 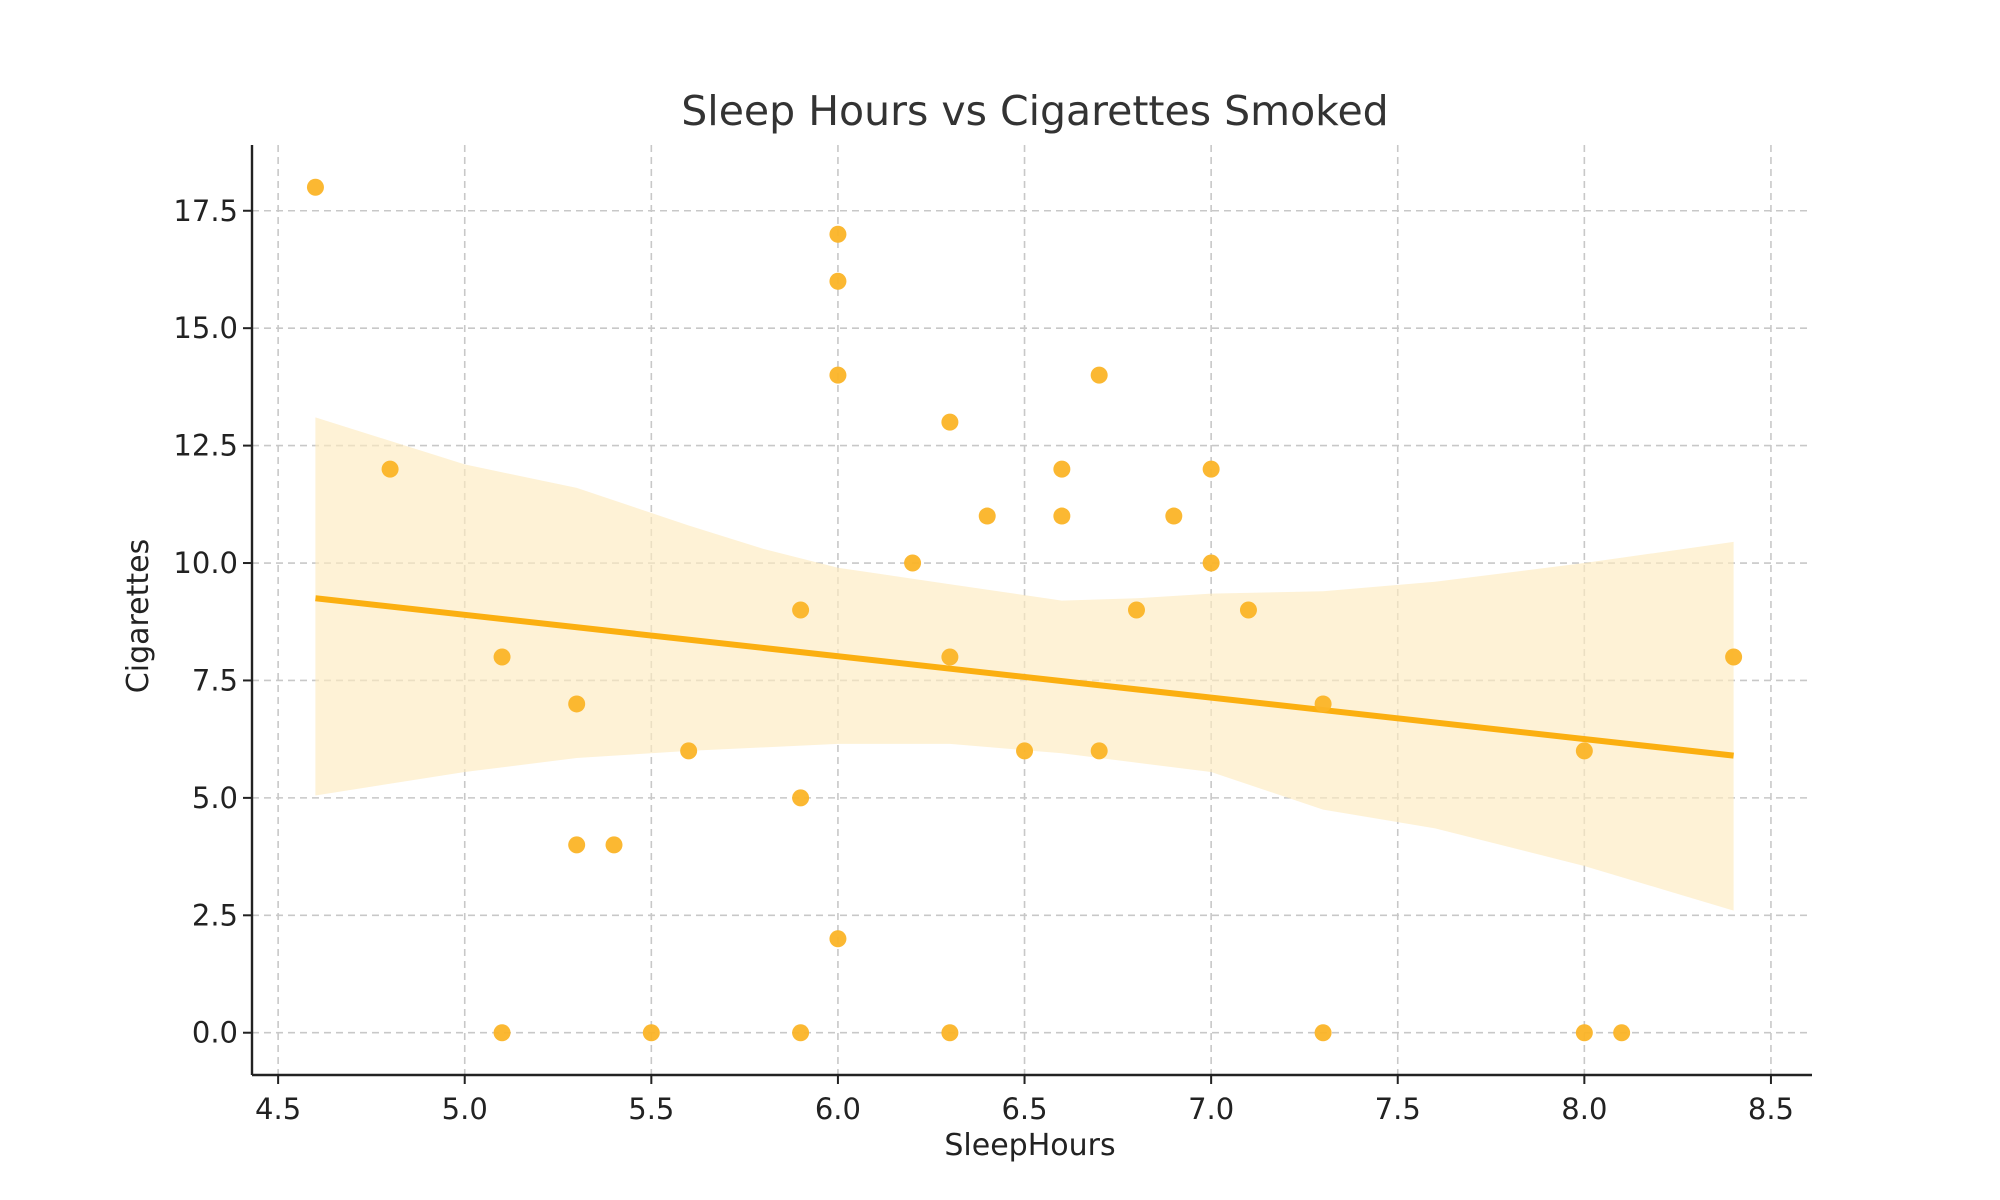 I want to click on chart-title: Sleep Hours vs Cigarettes Smoked, so click(x=1034, y=111).